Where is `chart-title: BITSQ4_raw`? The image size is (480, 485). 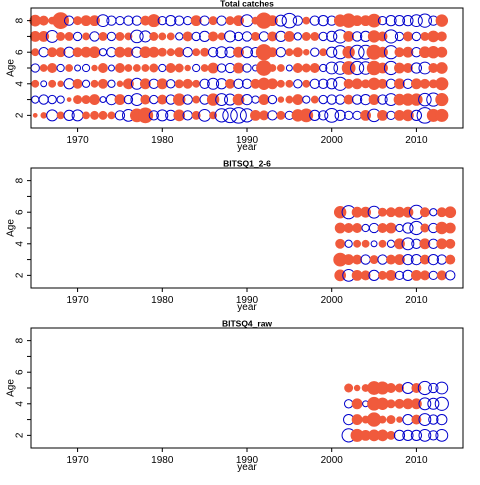 chart-title: BITSQ4_raw is located at coordinates (247, 324).